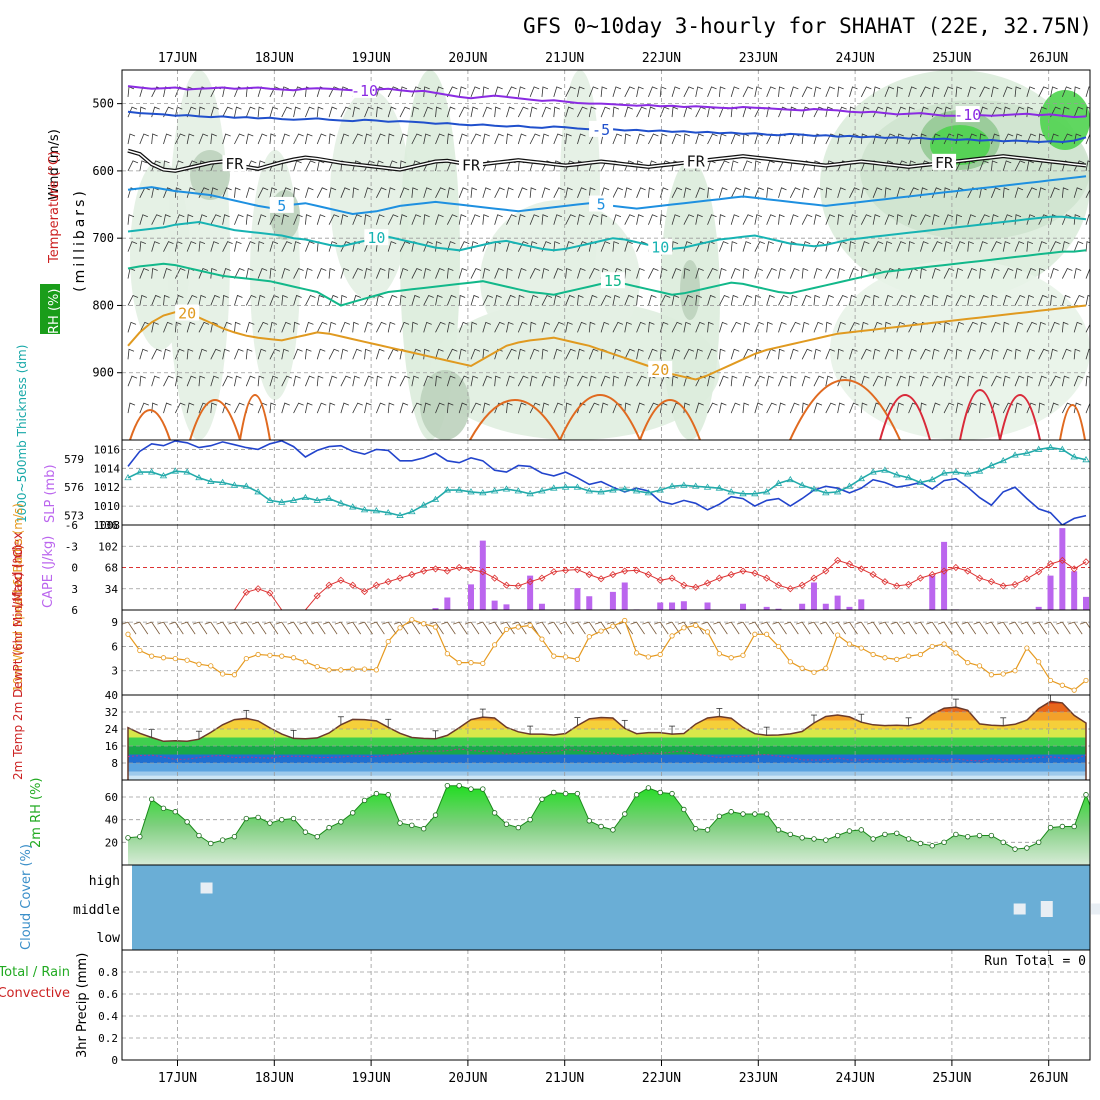 Image resolution: width=1100 pixels, height=1100 pixels. What do you see at coordinates (607, 584) in the screenshot?
I see `li-line` at bounding box center [607, 584].